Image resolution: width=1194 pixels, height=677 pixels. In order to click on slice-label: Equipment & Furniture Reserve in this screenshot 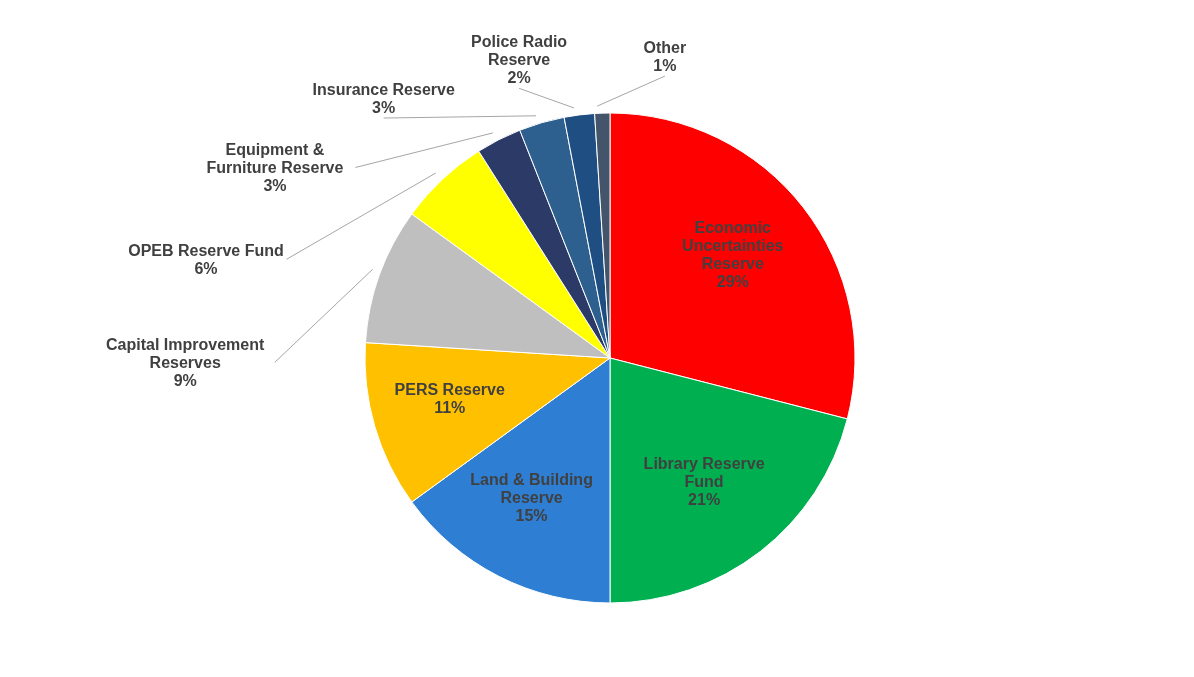, I will do `click(275, 158)`.